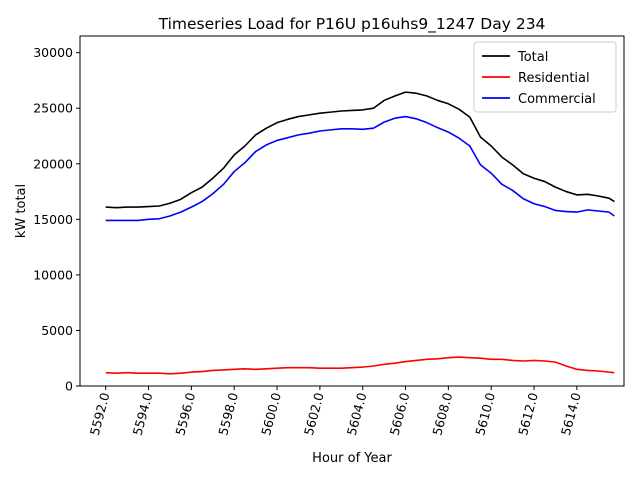 This screenshot has width=640, height=480. Describe the element at coordinates (69, 386) in the screenshot. I see `y-tick-label: 0` at that location.